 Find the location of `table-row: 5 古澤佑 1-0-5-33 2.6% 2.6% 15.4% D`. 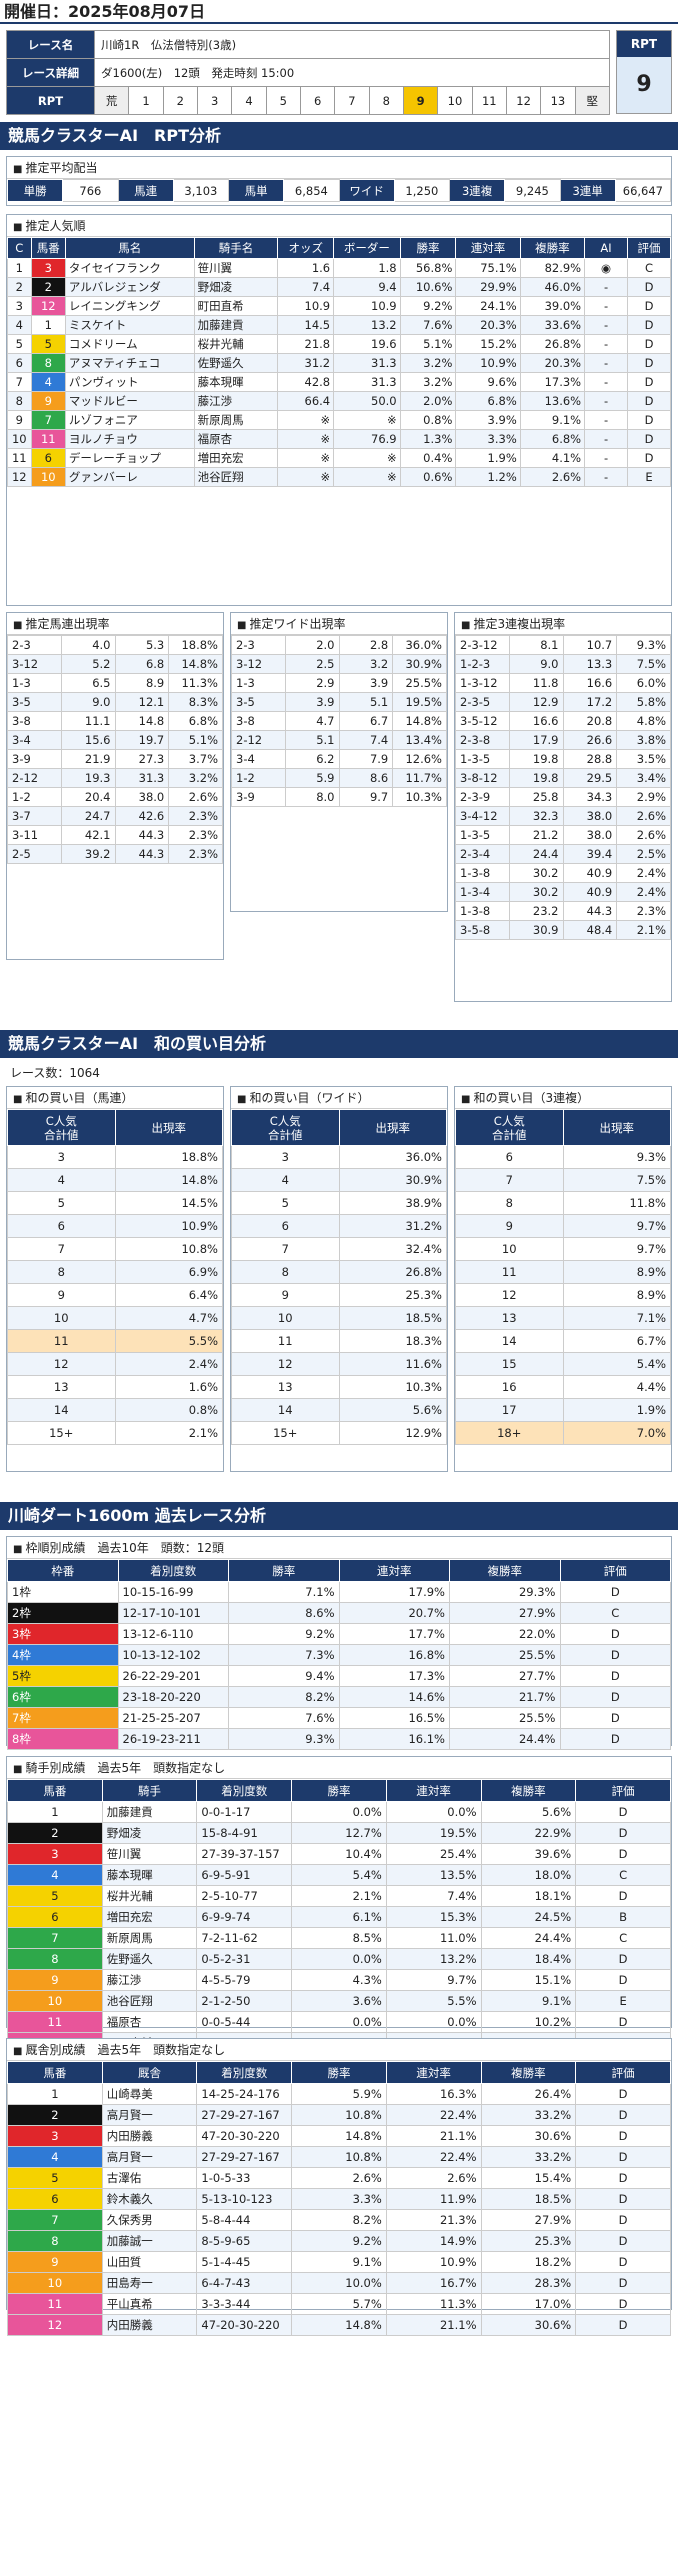

table-row: 5 古澤佑 1-0-5-33 2.6% 2.6% 15.4% D is located at coordinates (339, 2178).